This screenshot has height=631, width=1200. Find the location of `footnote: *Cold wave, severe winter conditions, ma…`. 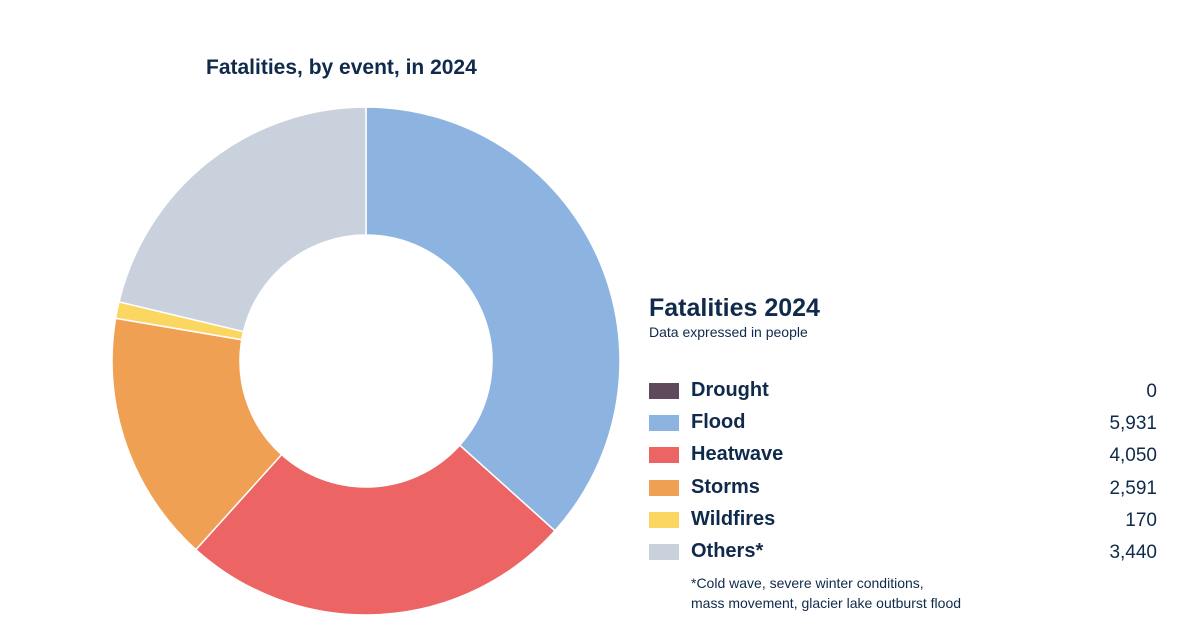

footnote: *Cold wave, severe winter conditions, ma… is located at coordinates (826, 593).